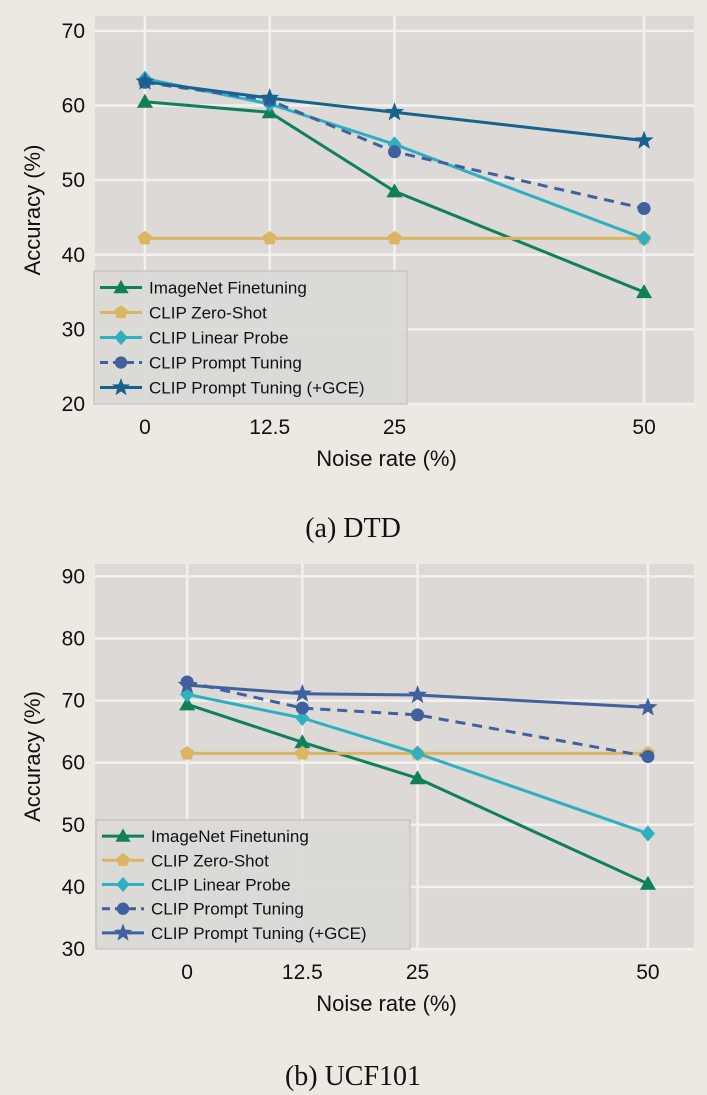  I want to click on y-tick-label: 20, so click(73, 404).